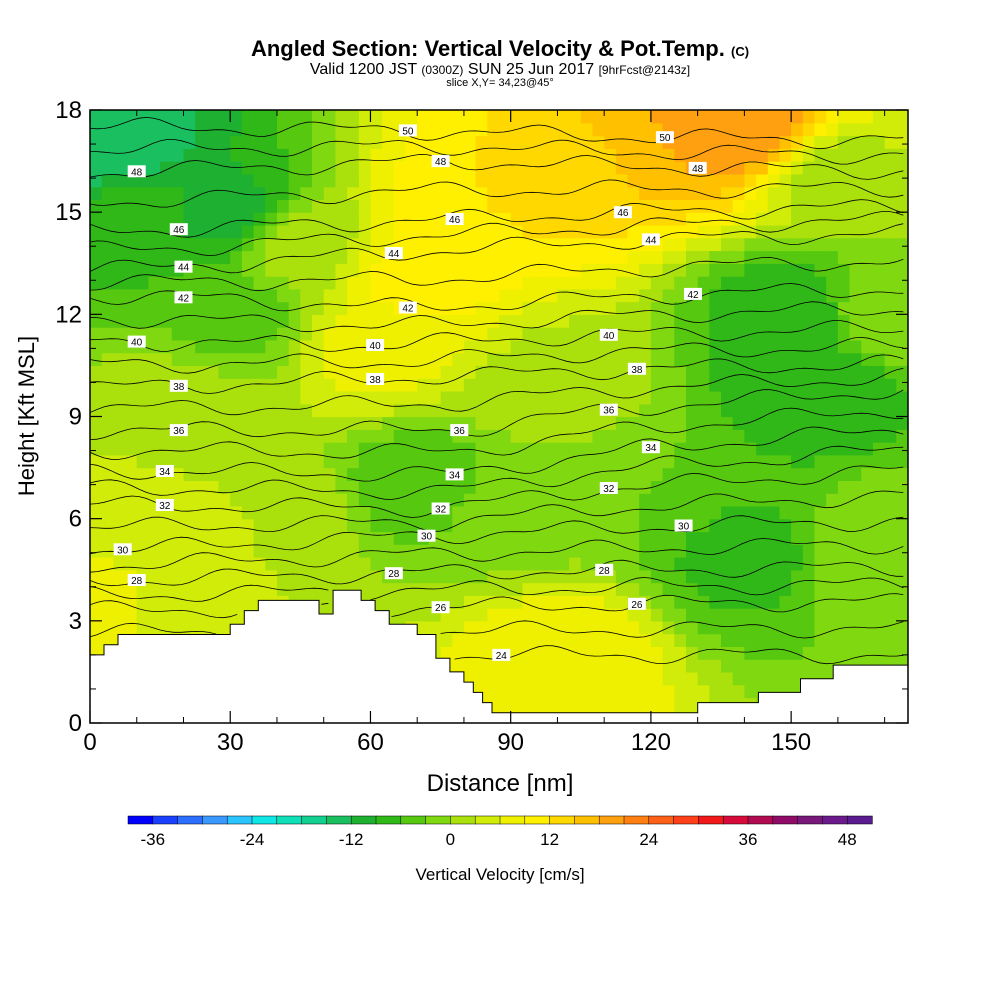 Image resolution: width=1000 pixels, height=1000 pixels. What do you see at coordinates (394, 254) in the screenshot?
I see `contour-label-text: 44` at bounding box center [394, 254].